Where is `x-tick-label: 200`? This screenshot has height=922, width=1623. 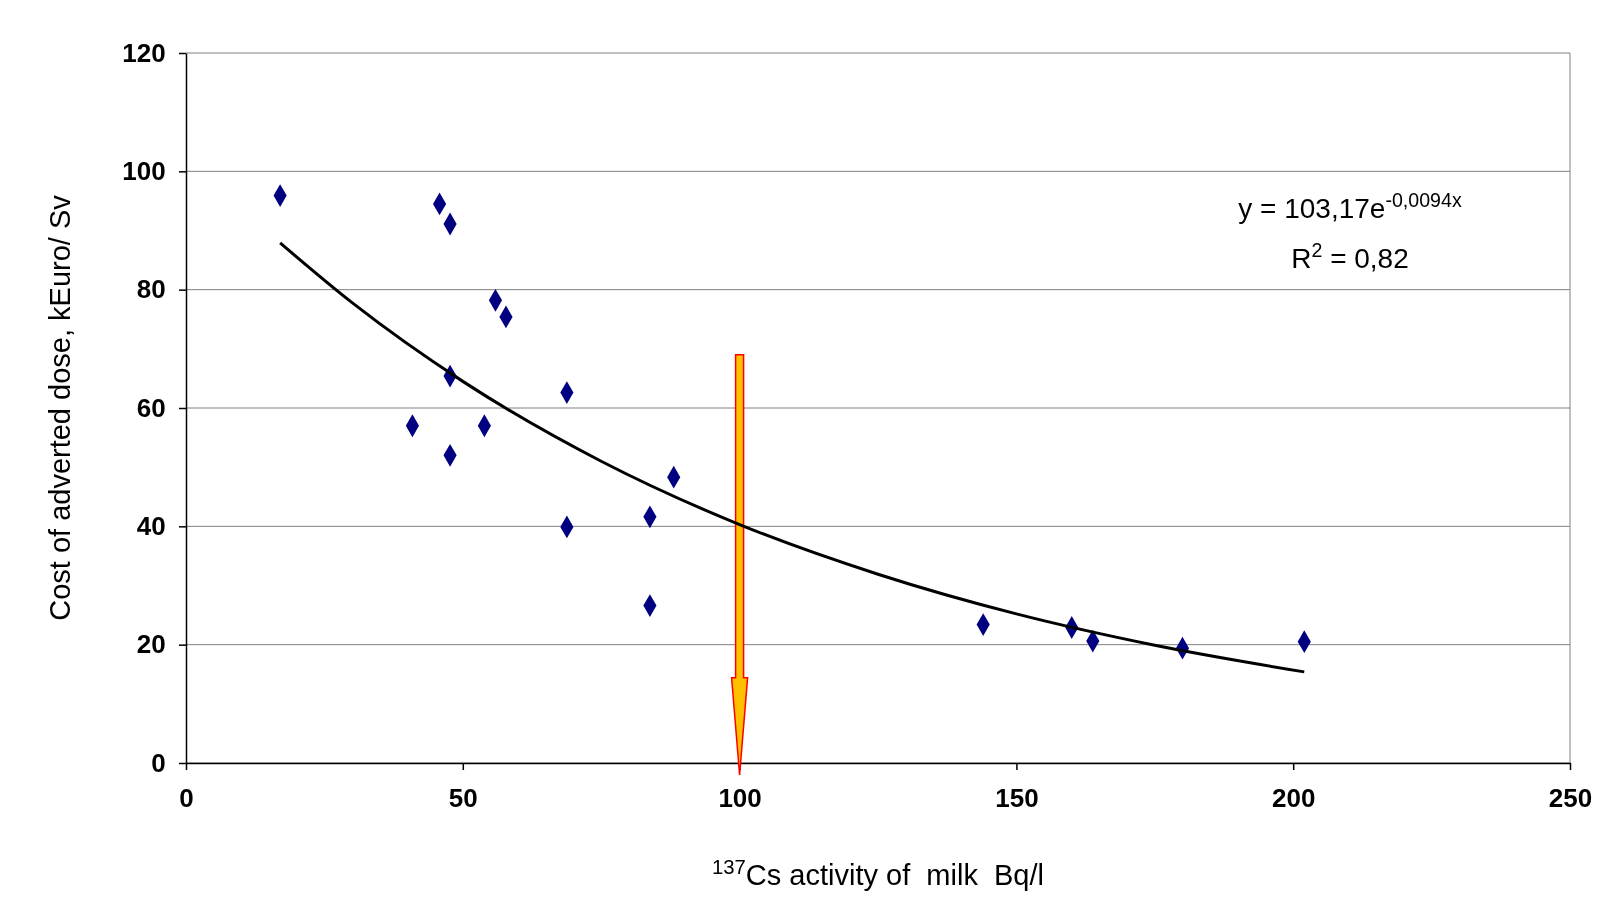
x-tick-label: 200 is located at coordinates (1294, 797).